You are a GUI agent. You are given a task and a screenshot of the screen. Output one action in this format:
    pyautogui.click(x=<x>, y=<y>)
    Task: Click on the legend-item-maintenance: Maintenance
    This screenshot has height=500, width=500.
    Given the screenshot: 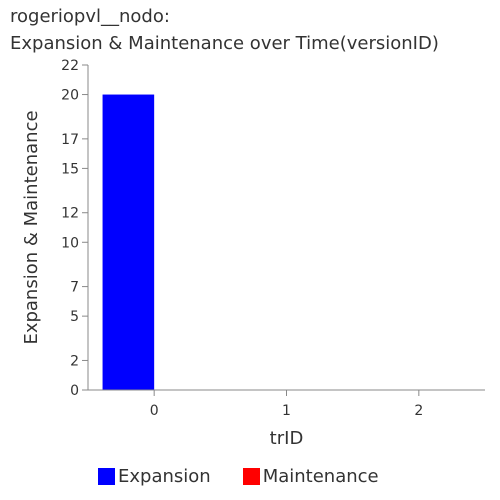 What is the action you would take?
    pyautogui.click(x=310, y=476)
    